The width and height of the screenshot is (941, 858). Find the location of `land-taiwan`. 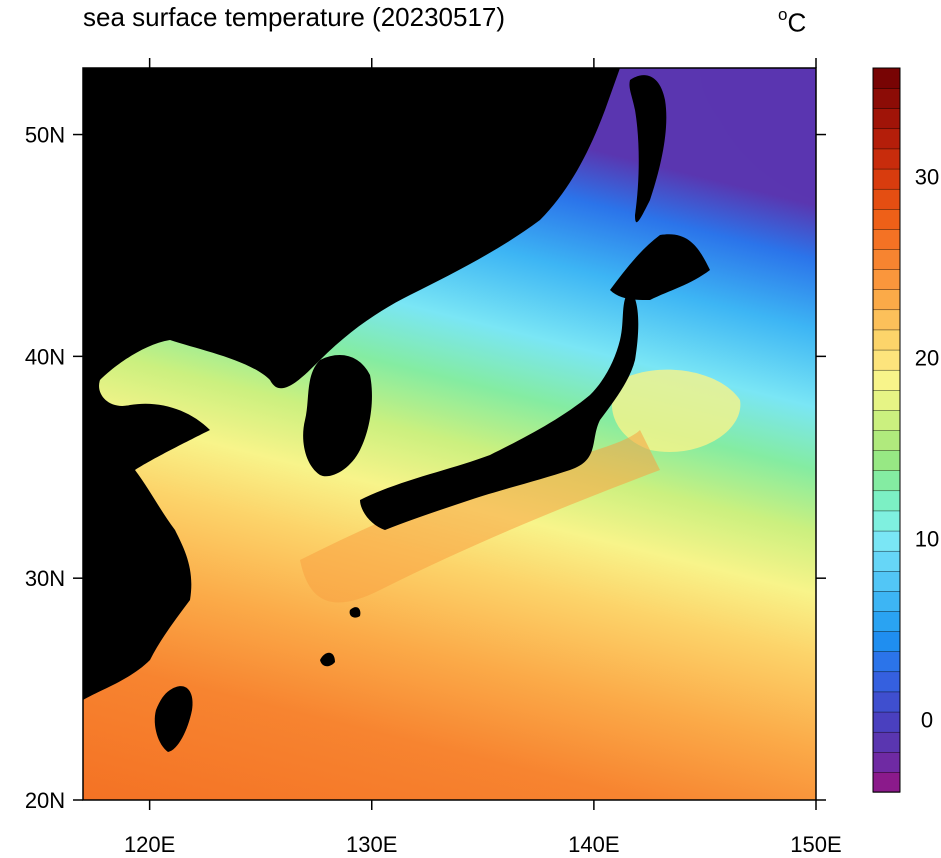

land-taiwan is located at coordinates (173, 719).